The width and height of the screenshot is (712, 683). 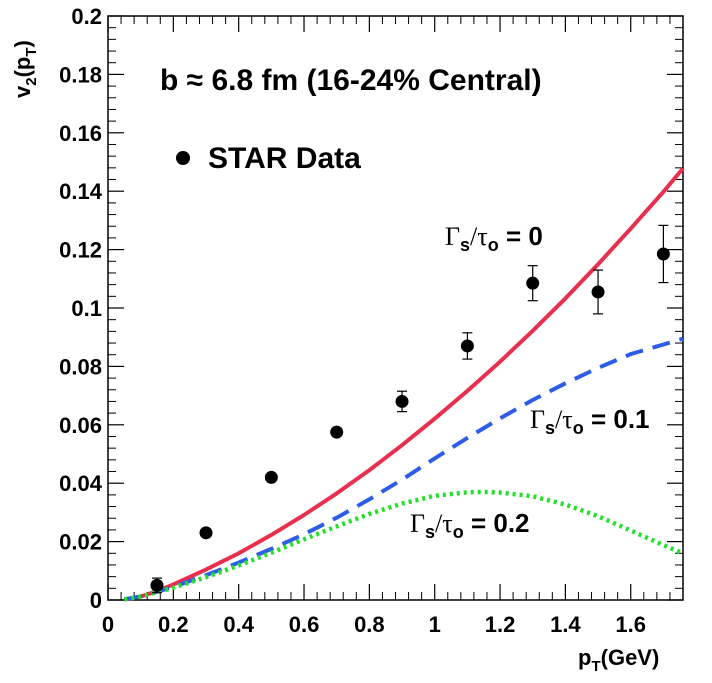 What do you see at coordinates (369, 624) in the screenshot?
I see `x-tick-label: 0.8` at bounding box center [369, 624].